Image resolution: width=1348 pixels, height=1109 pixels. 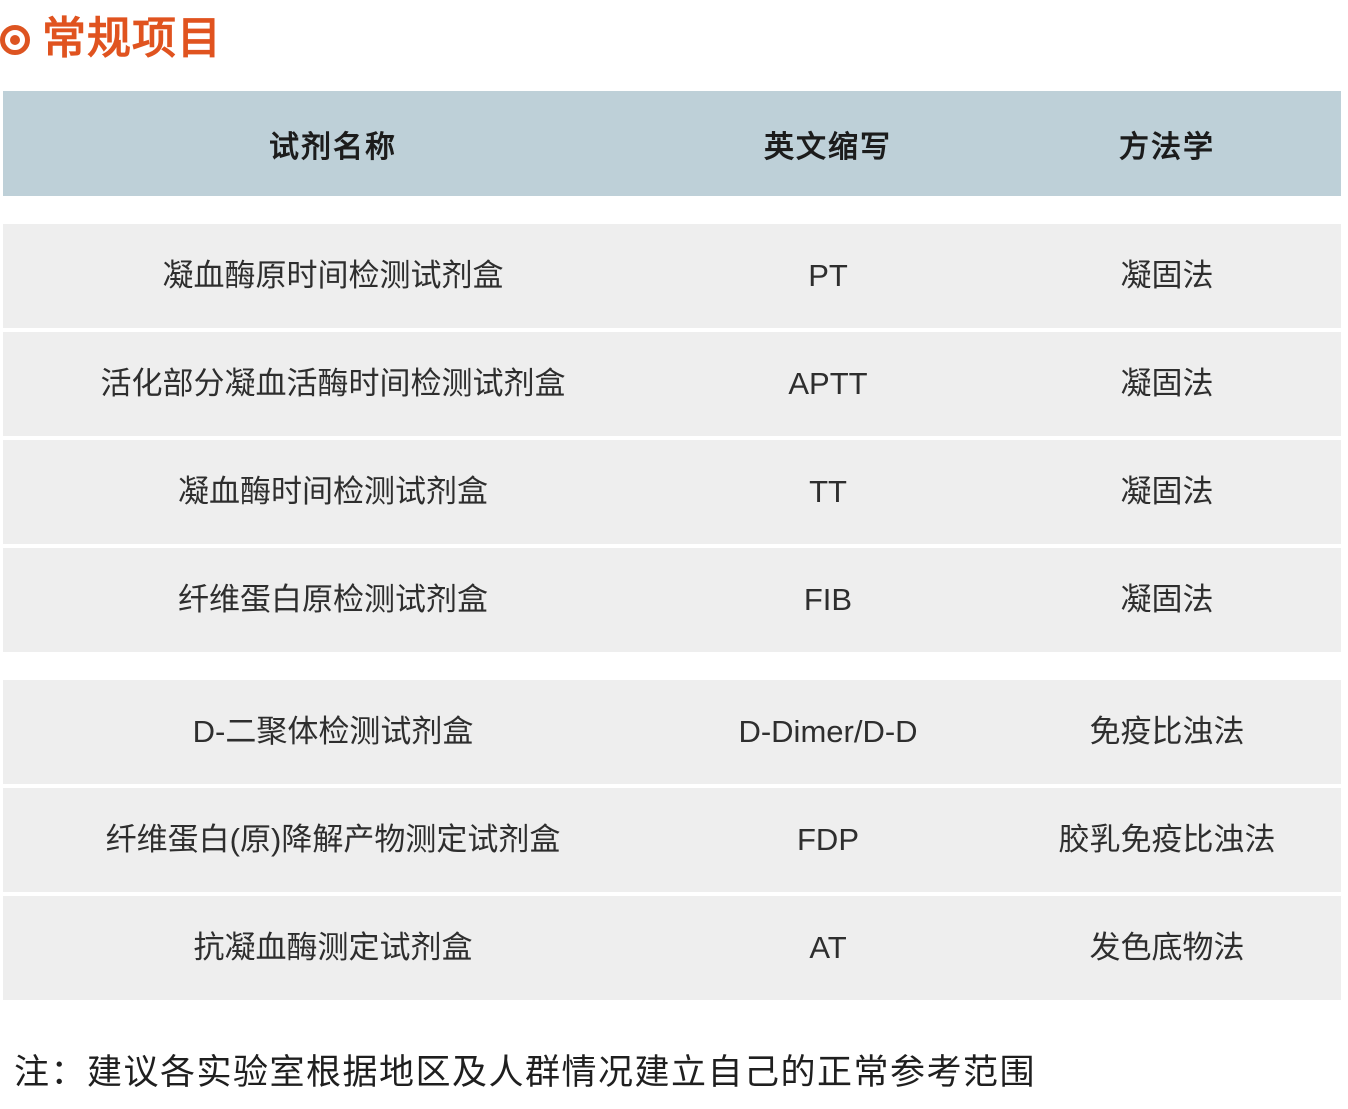 I want to click on table-header-row: 试剂名称 英文缩写 方法学, so click(x=672, y=143).